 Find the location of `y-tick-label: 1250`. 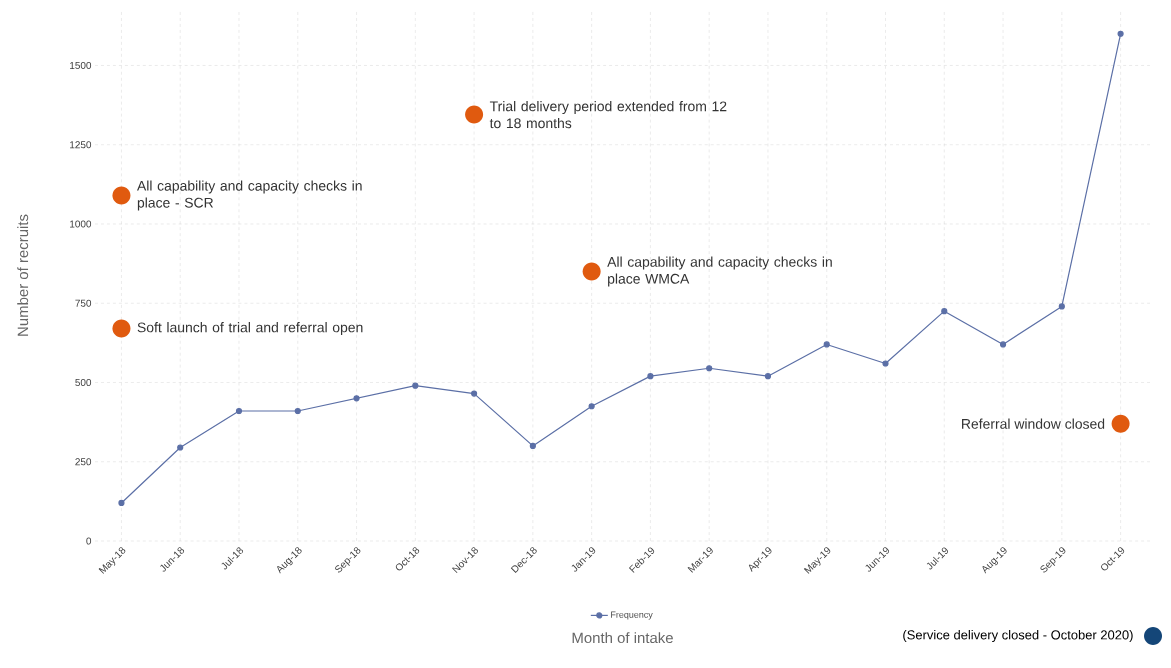

y-tick-label: 1250 is located at coordinates (81, 145).